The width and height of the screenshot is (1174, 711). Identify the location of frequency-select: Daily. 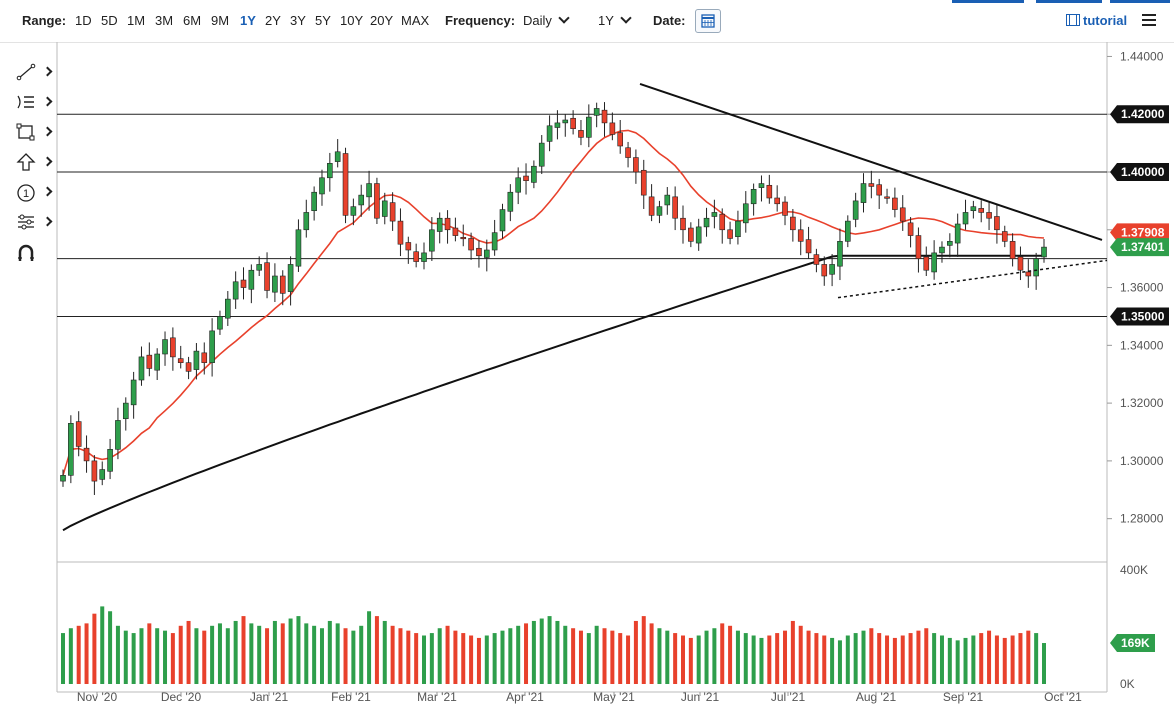
(546, 21).